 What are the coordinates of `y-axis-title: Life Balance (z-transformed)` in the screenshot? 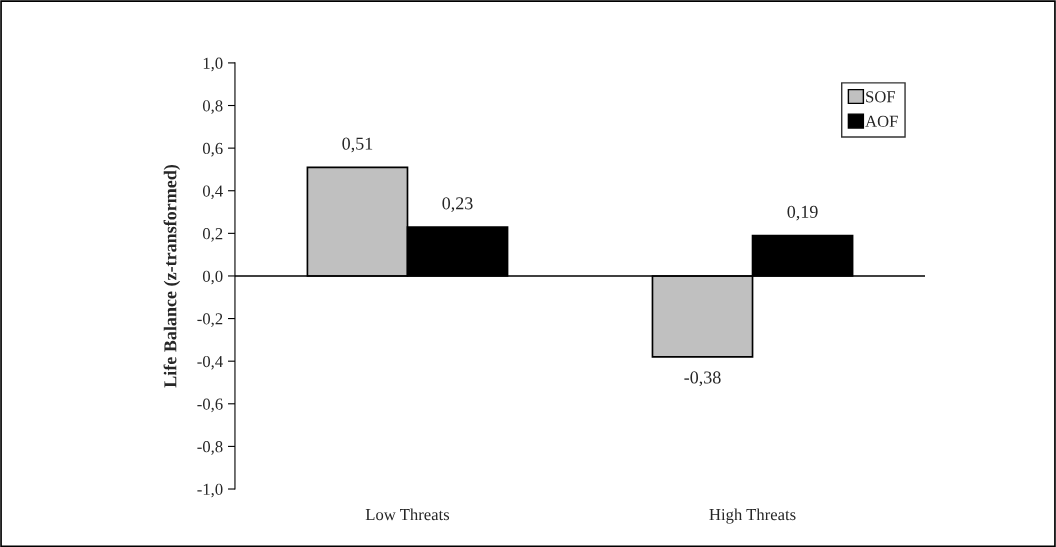 It's located at (172, 276).